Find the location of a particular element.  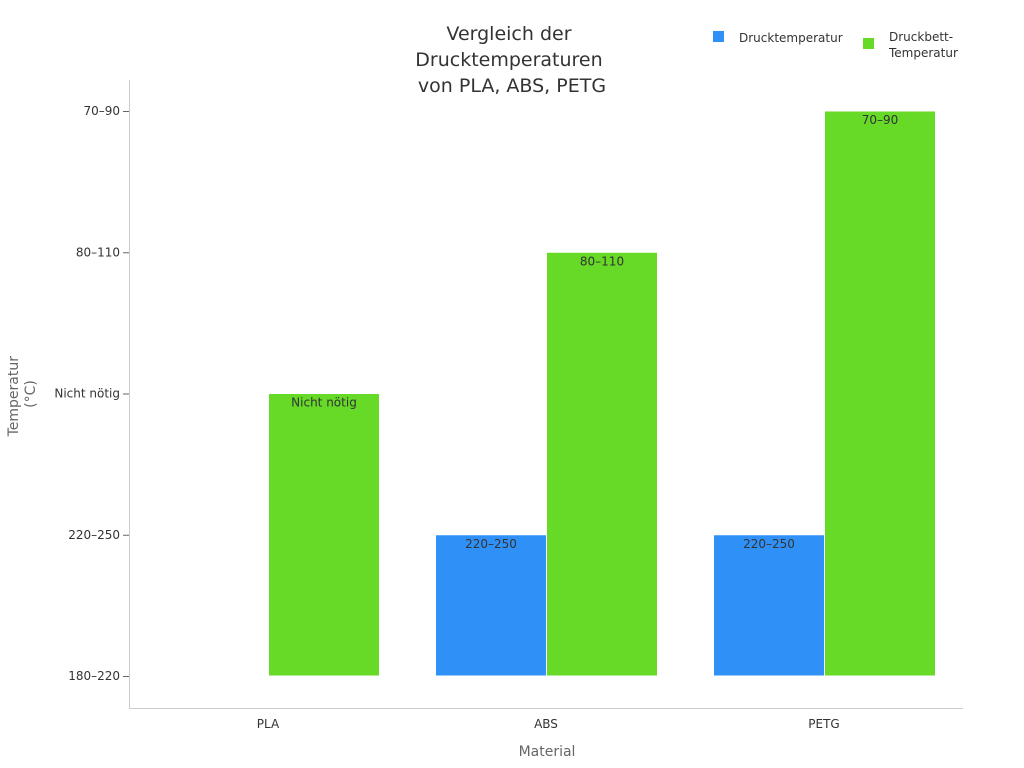

legend-label-druckbett-temperatur: Druckbett- Temperatur is located at coordinates (923, 45).